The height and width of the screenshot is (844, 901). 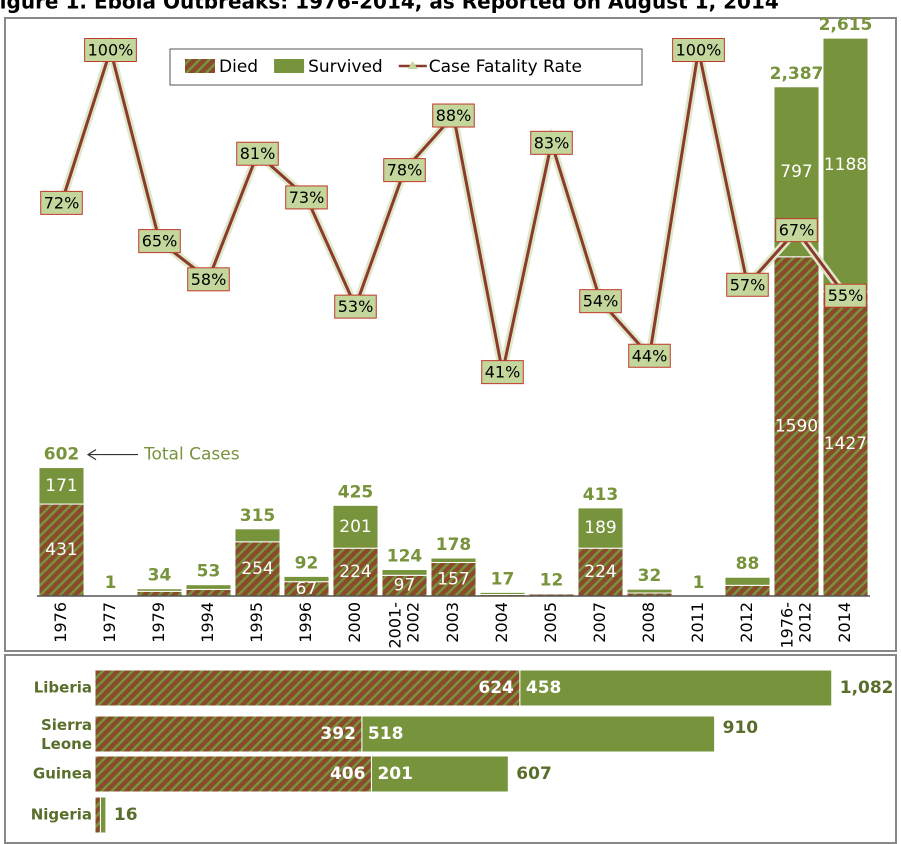 What do you see at coordinates (257, 569) in the screenshot?
I see `data-label: 254` at bounding box center [257, 569].